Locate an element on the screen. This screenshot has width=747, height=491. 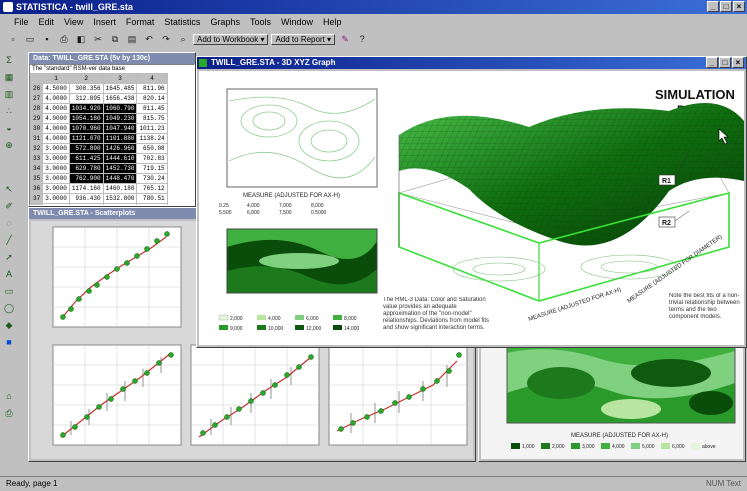
add-to-report-button: Add to Report ▾ is located at coordinates (303, 39).